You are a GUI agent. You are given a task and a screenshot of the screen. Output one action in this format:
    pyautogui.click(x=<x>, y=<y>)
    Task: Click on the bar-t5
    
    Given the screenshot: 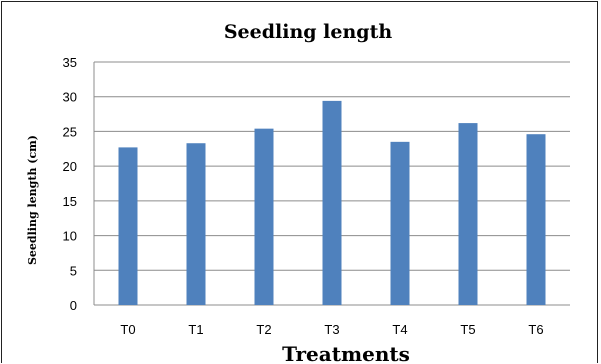 What is the action you would take?
    pyautogui.click(x=468, y=214)
    